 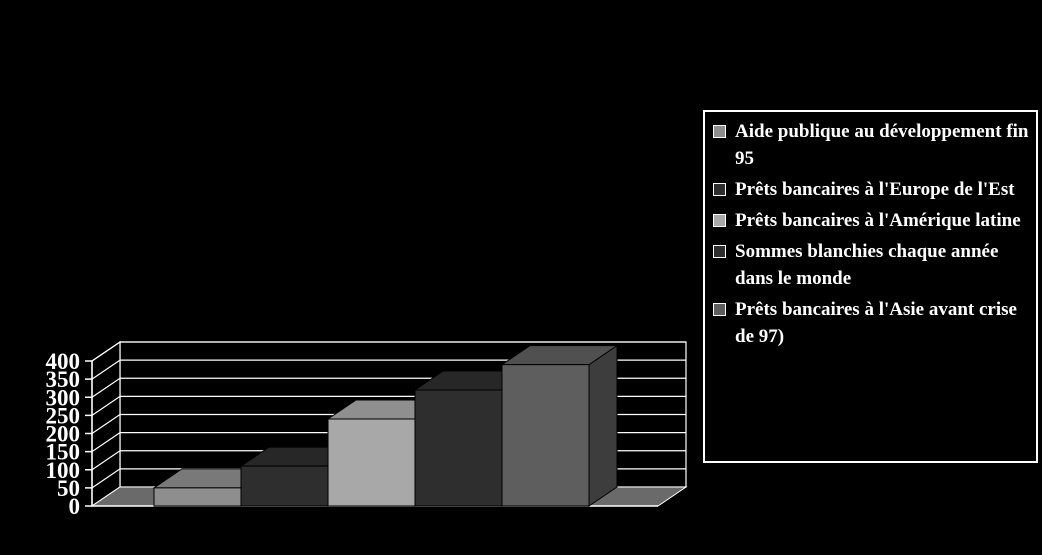 What do you see at coordinates (63, 379) in the screenshot?
I see `y-tick-label: 350` at bounding box center [63, 379].